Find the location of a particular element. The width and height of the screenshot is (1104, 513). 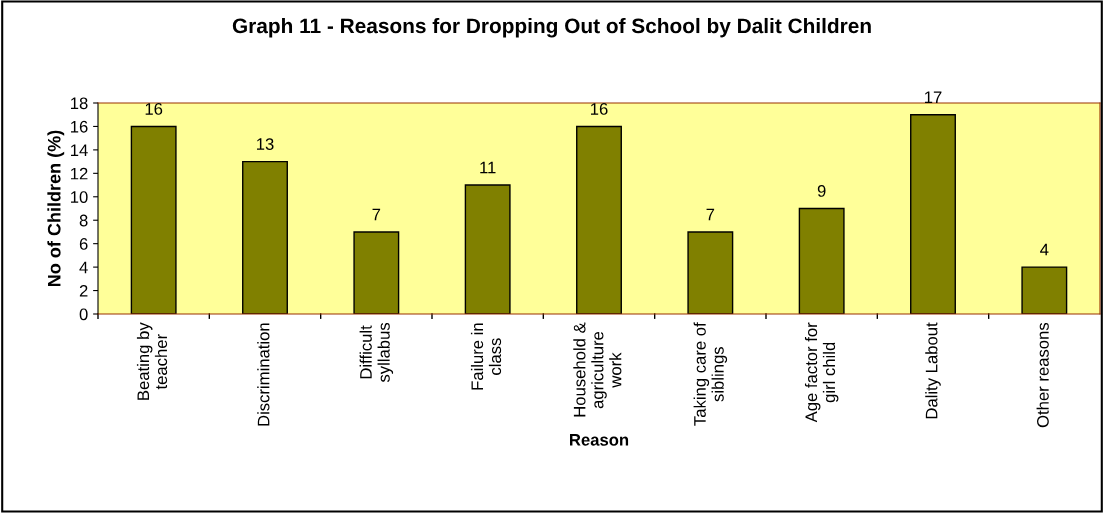

data-label: 9 is located at coordinates (821, 191).